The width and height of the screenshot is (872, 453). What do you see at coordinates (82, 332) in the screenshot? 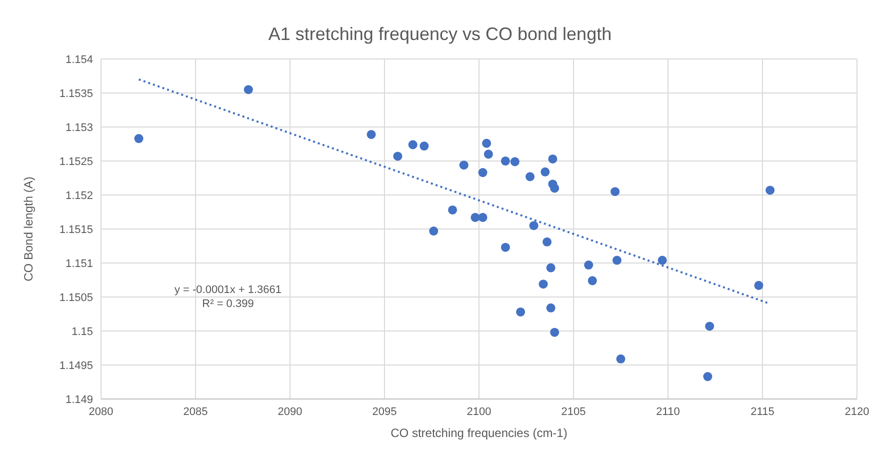
I see `y-tick-label: 1.15` at bounding box center [82, 332].